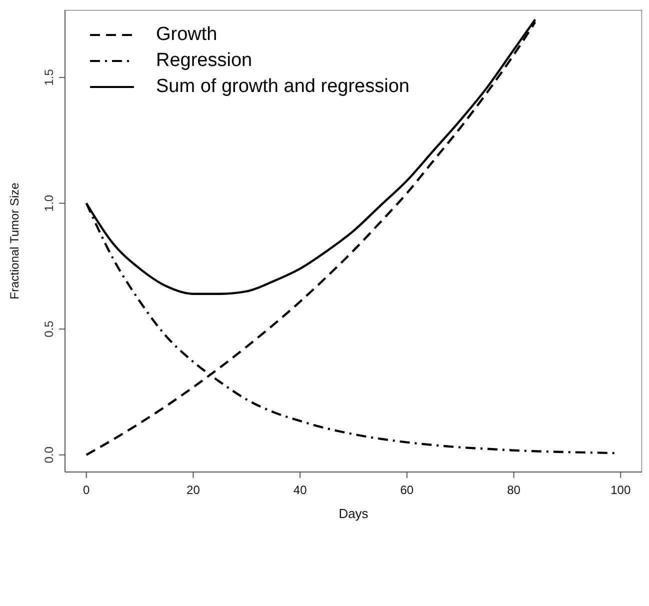  Describe the element at coordinates (514, 490) in the screenshot. I see `x-tick-label: 80` at that location.